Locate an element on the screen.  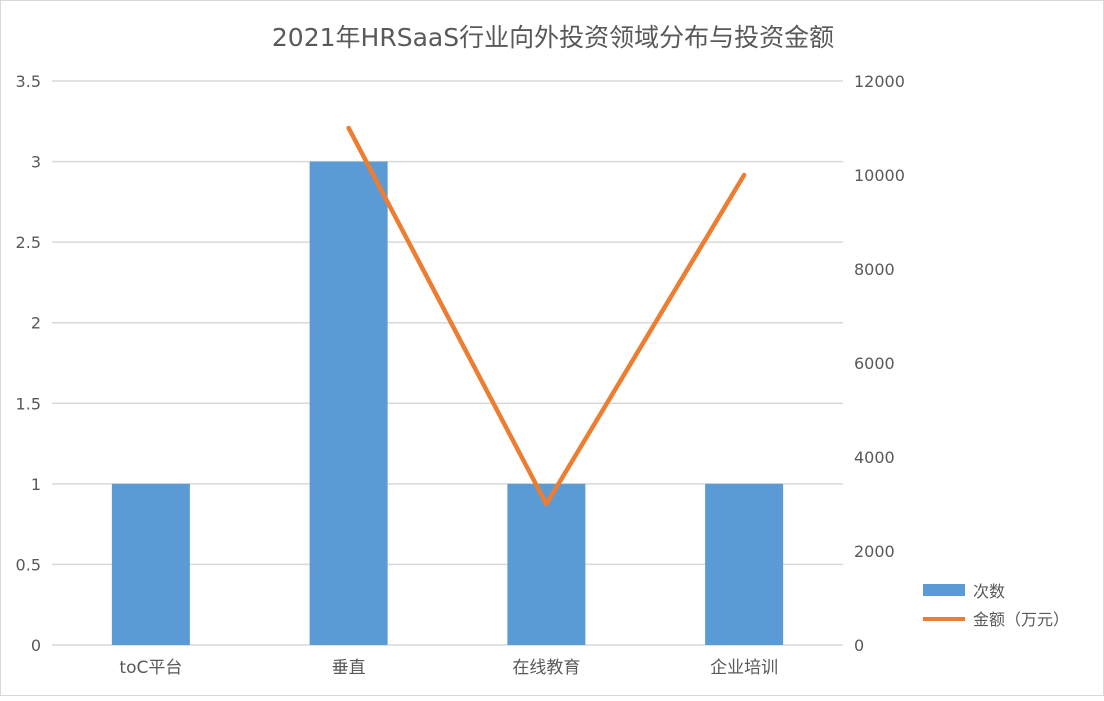
y-right-tick-label: 2000 is located at coordinates (874, 551).